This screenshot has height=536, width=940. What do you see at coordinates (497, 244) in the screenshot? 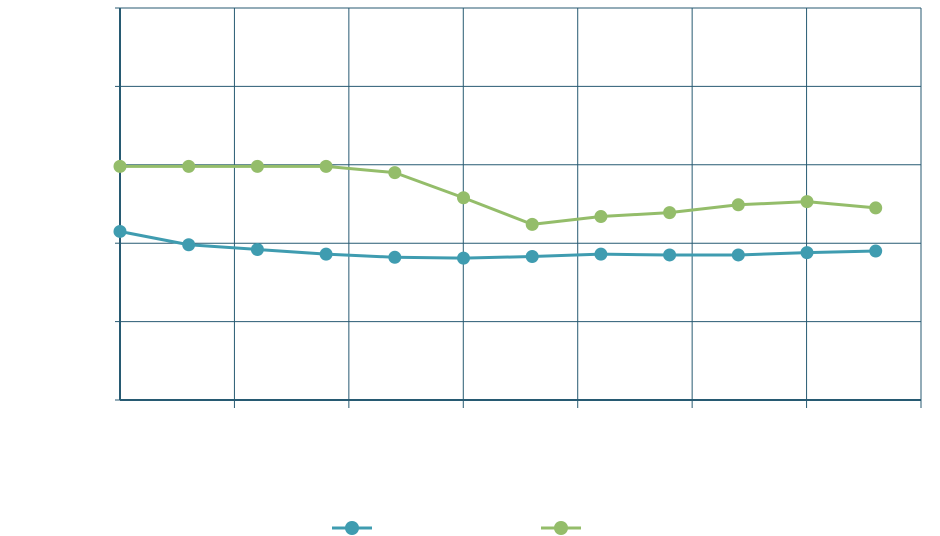
I see `series-1-line` at bounding box center [497, 244].